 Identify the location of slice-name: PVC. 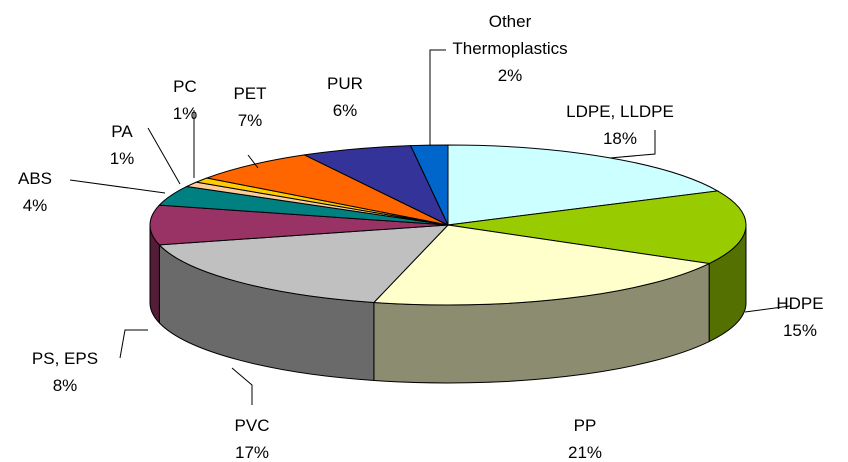
(252, 425).